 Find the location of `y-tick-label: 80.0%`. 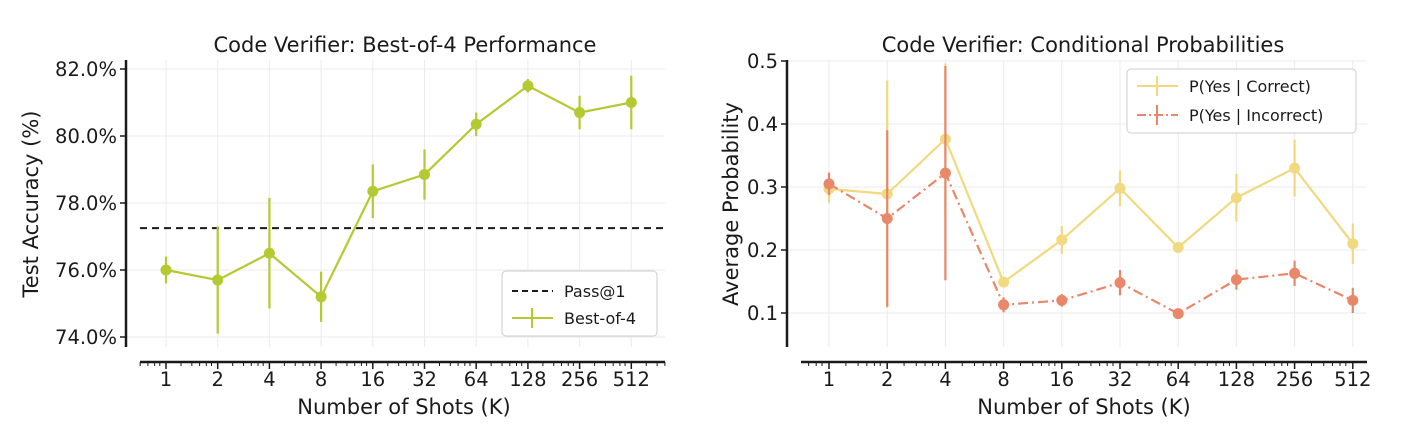

y-tick-label: 80.0% is located at coordinates (86, 136).